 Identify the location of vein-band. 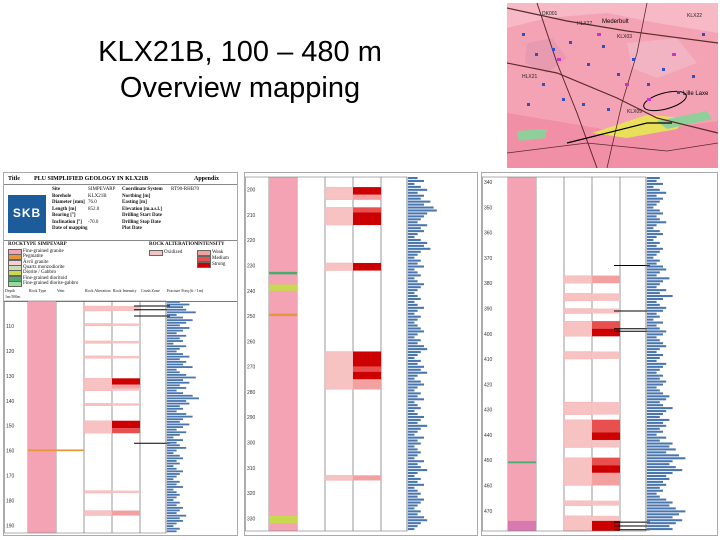
(56, 450).